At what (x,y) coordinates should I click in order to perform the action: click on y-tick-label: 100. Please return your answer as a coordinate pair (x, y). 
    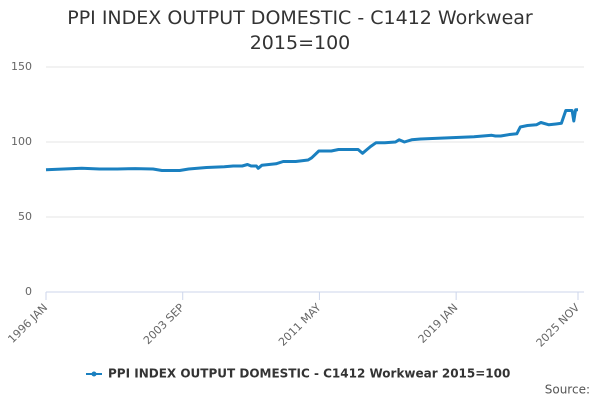
    Looking at the image, I should click on (21, 141).